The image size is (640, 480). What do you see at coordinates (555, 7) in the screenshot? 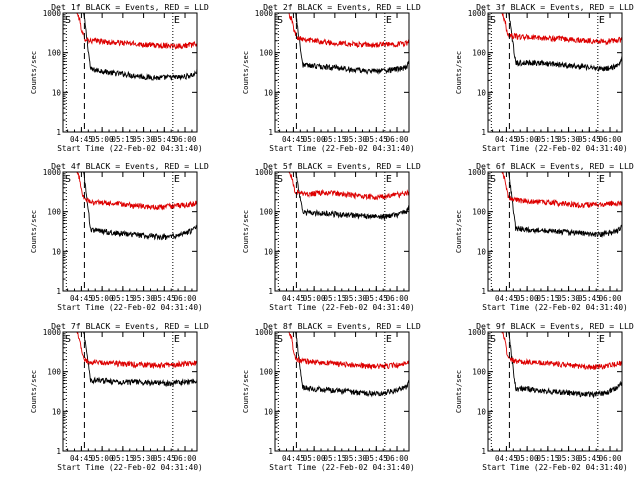
I see `panel-title: Det 3f BLACK = Events, RED = LLD` at bounding box center [555, 7].